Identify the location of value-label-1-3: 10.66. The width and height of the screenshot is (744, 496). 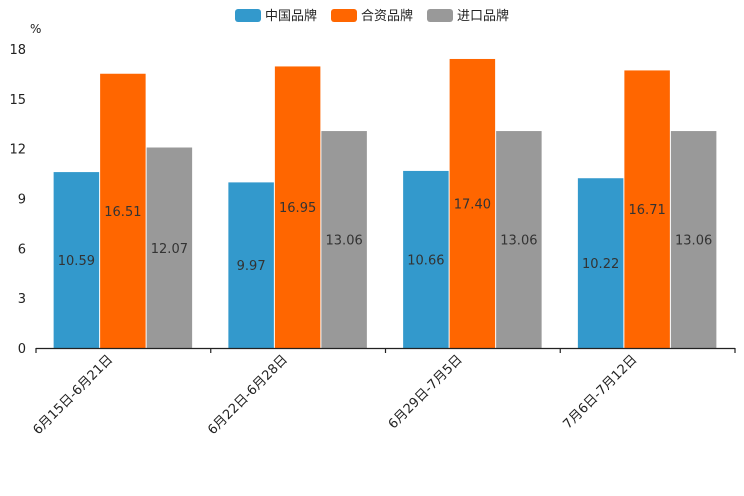
(425, 260).